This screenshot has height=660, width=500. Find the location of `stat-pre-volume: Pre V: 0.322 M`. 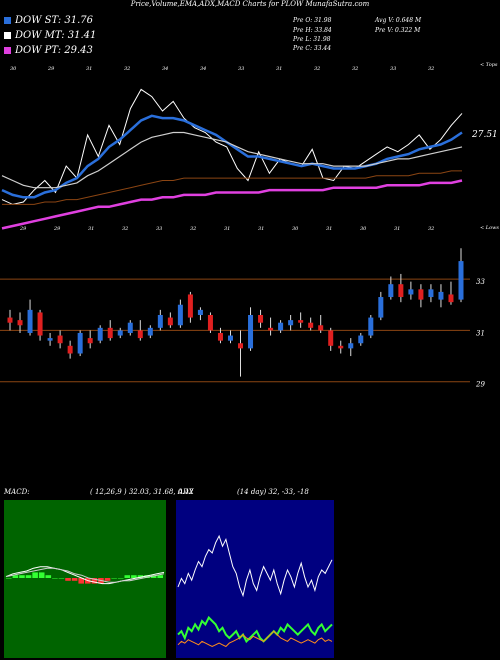

stat-pre-volume: Pre V: 0.322 M is located at coordinates (398, 30).